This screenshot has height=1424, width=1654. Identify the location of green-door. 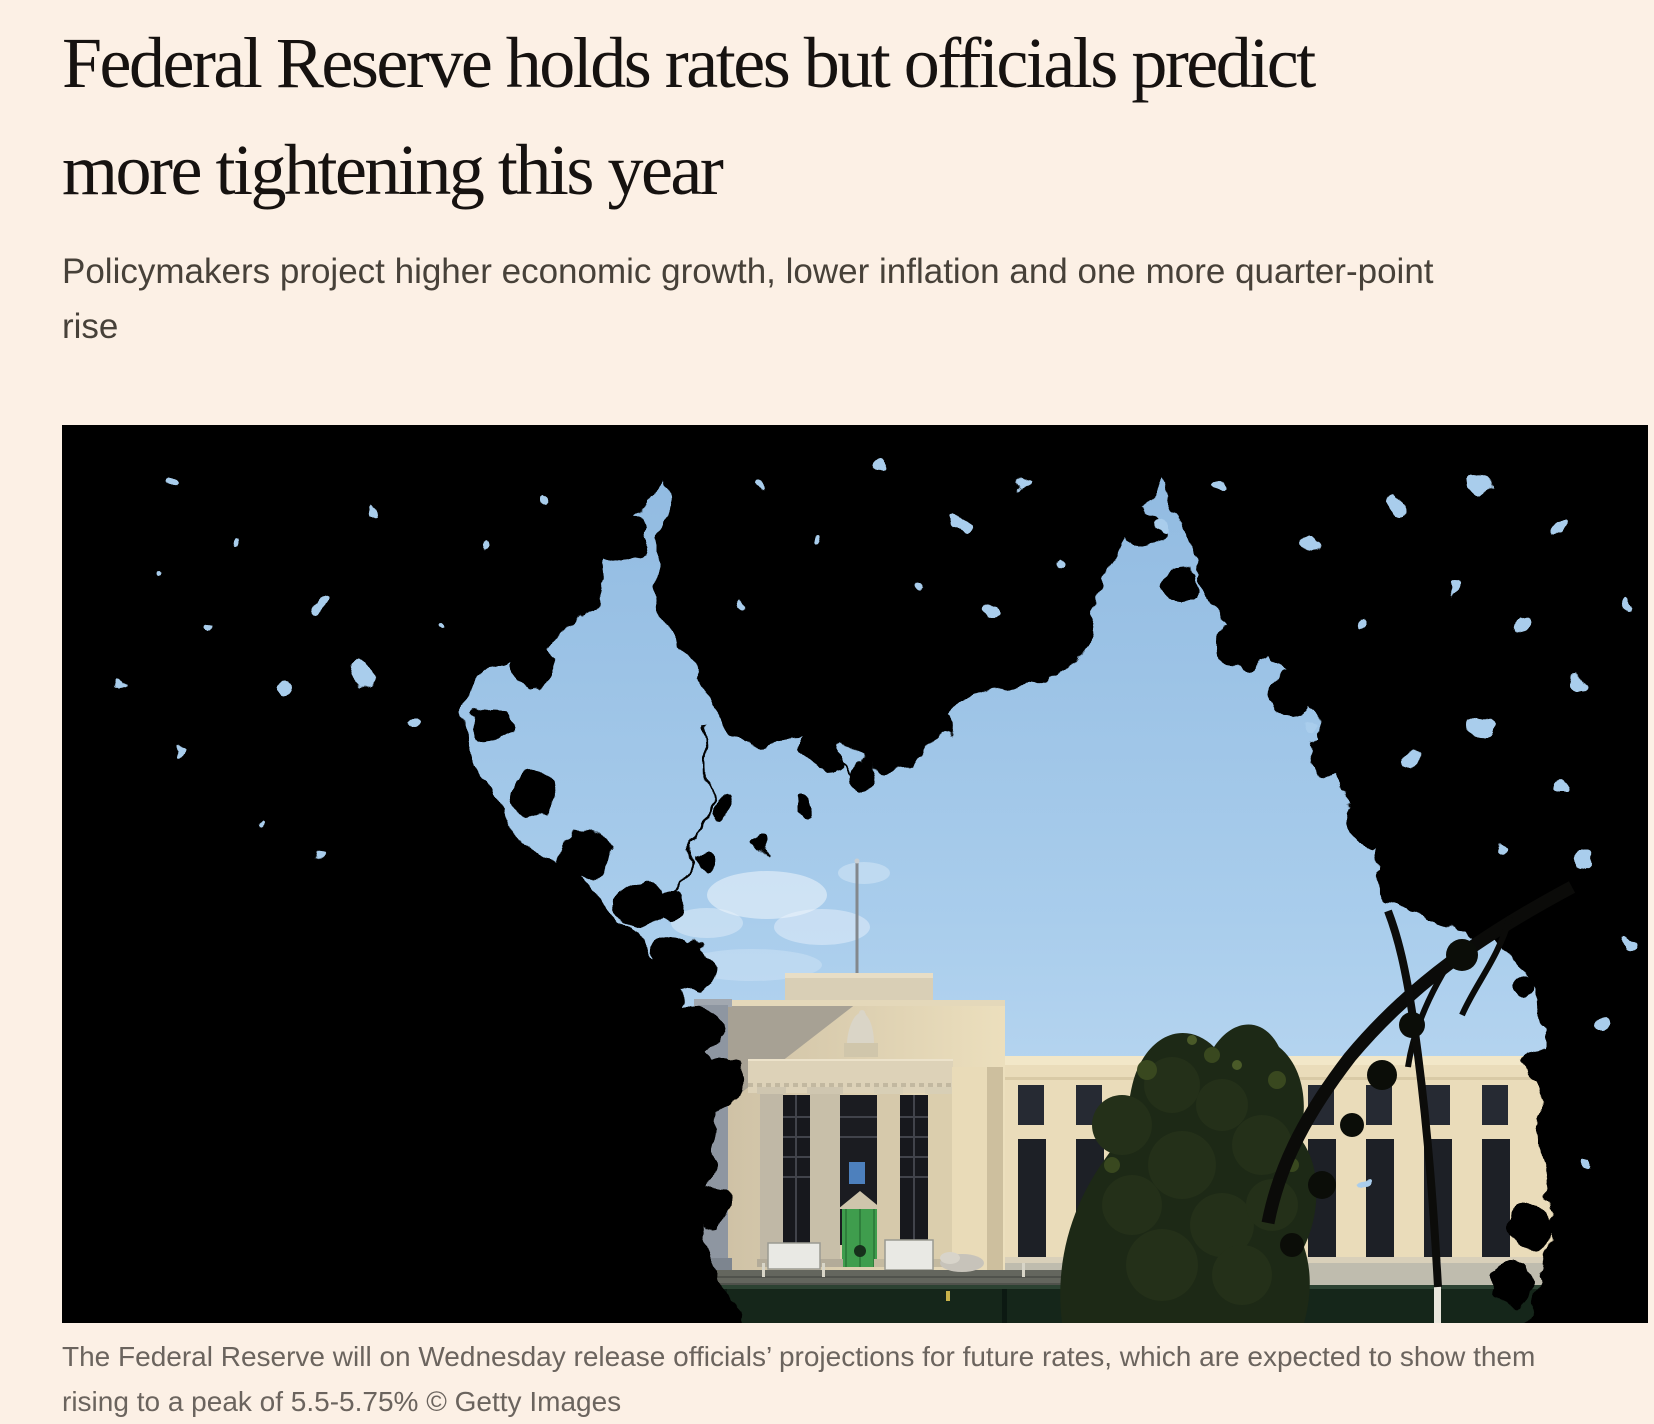
(860, 1229).